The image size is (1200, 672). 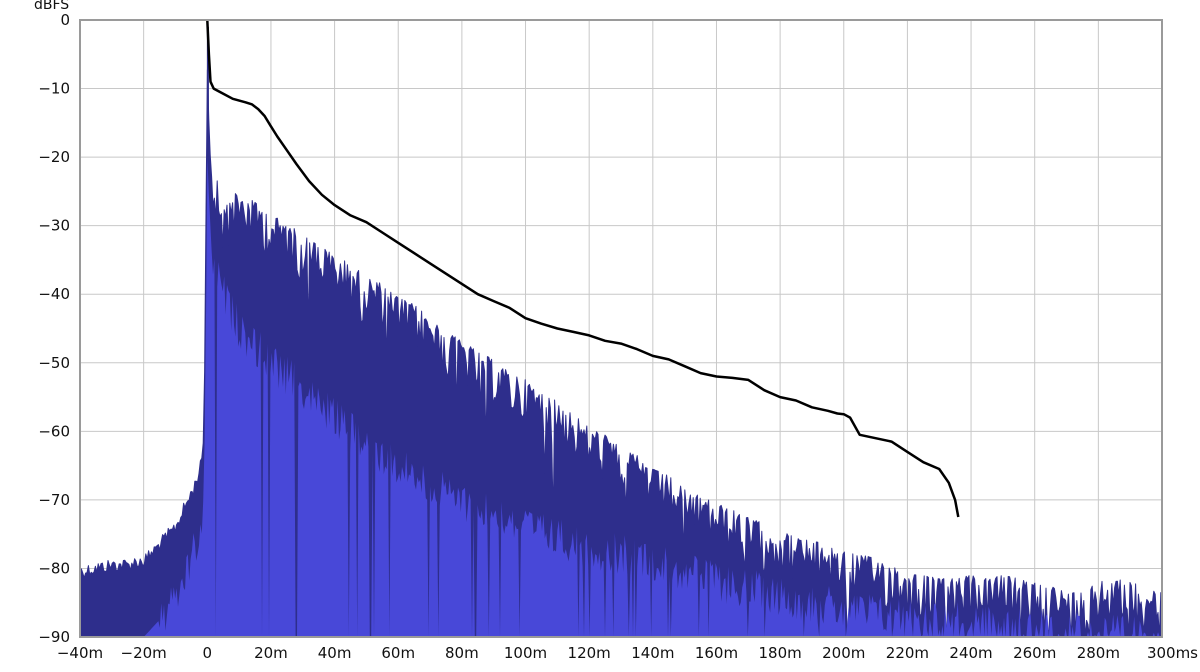 I want to click on x-tick-label: 300ms, so click(x=1172, y=653).